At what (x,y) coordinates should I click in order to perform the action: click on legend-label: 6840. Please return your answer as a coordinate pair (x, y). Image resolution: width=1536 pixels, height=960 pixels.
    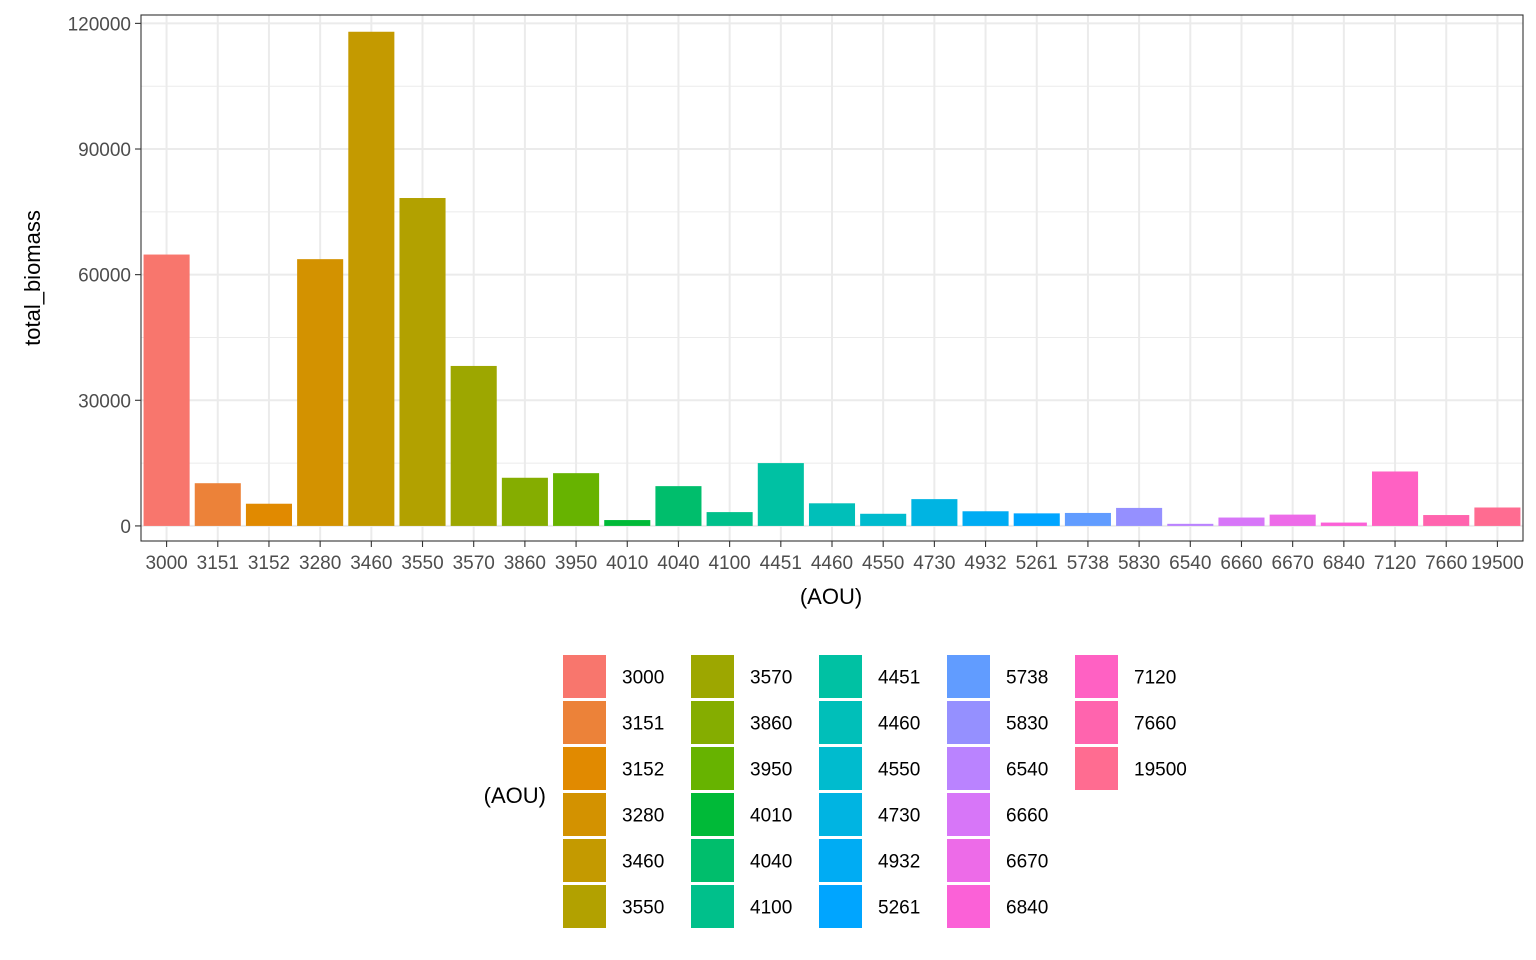
    Looking at the image, I should click on (1027, 908).